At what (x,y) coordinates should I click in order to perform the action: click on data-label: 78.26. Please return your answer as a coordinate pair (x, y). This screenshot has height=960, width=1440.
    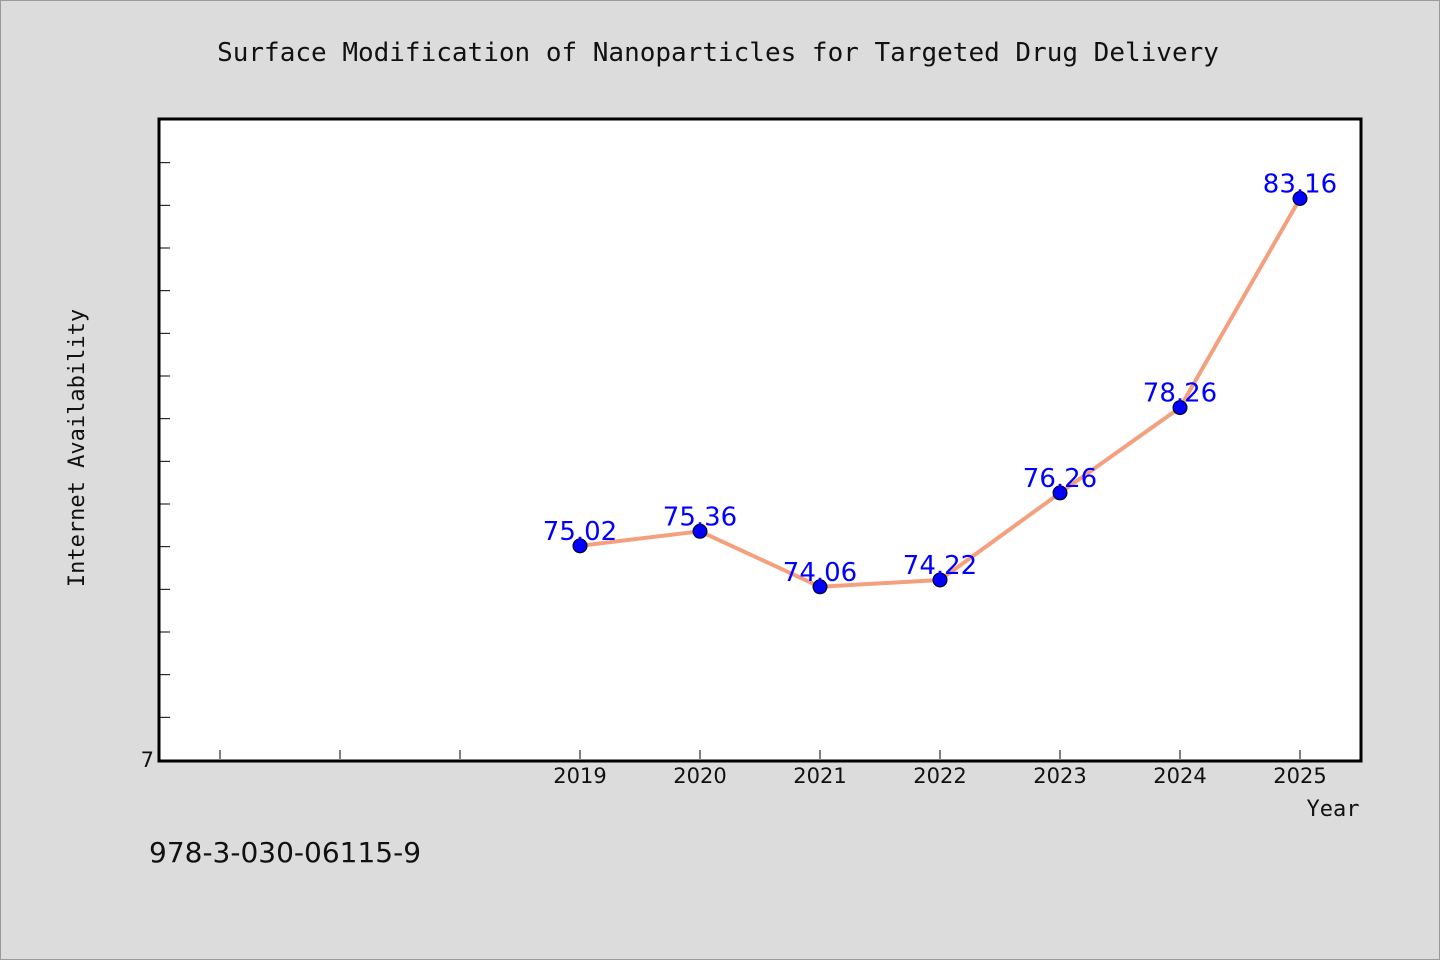
    Looking at the image, I should click on (1180, 394).